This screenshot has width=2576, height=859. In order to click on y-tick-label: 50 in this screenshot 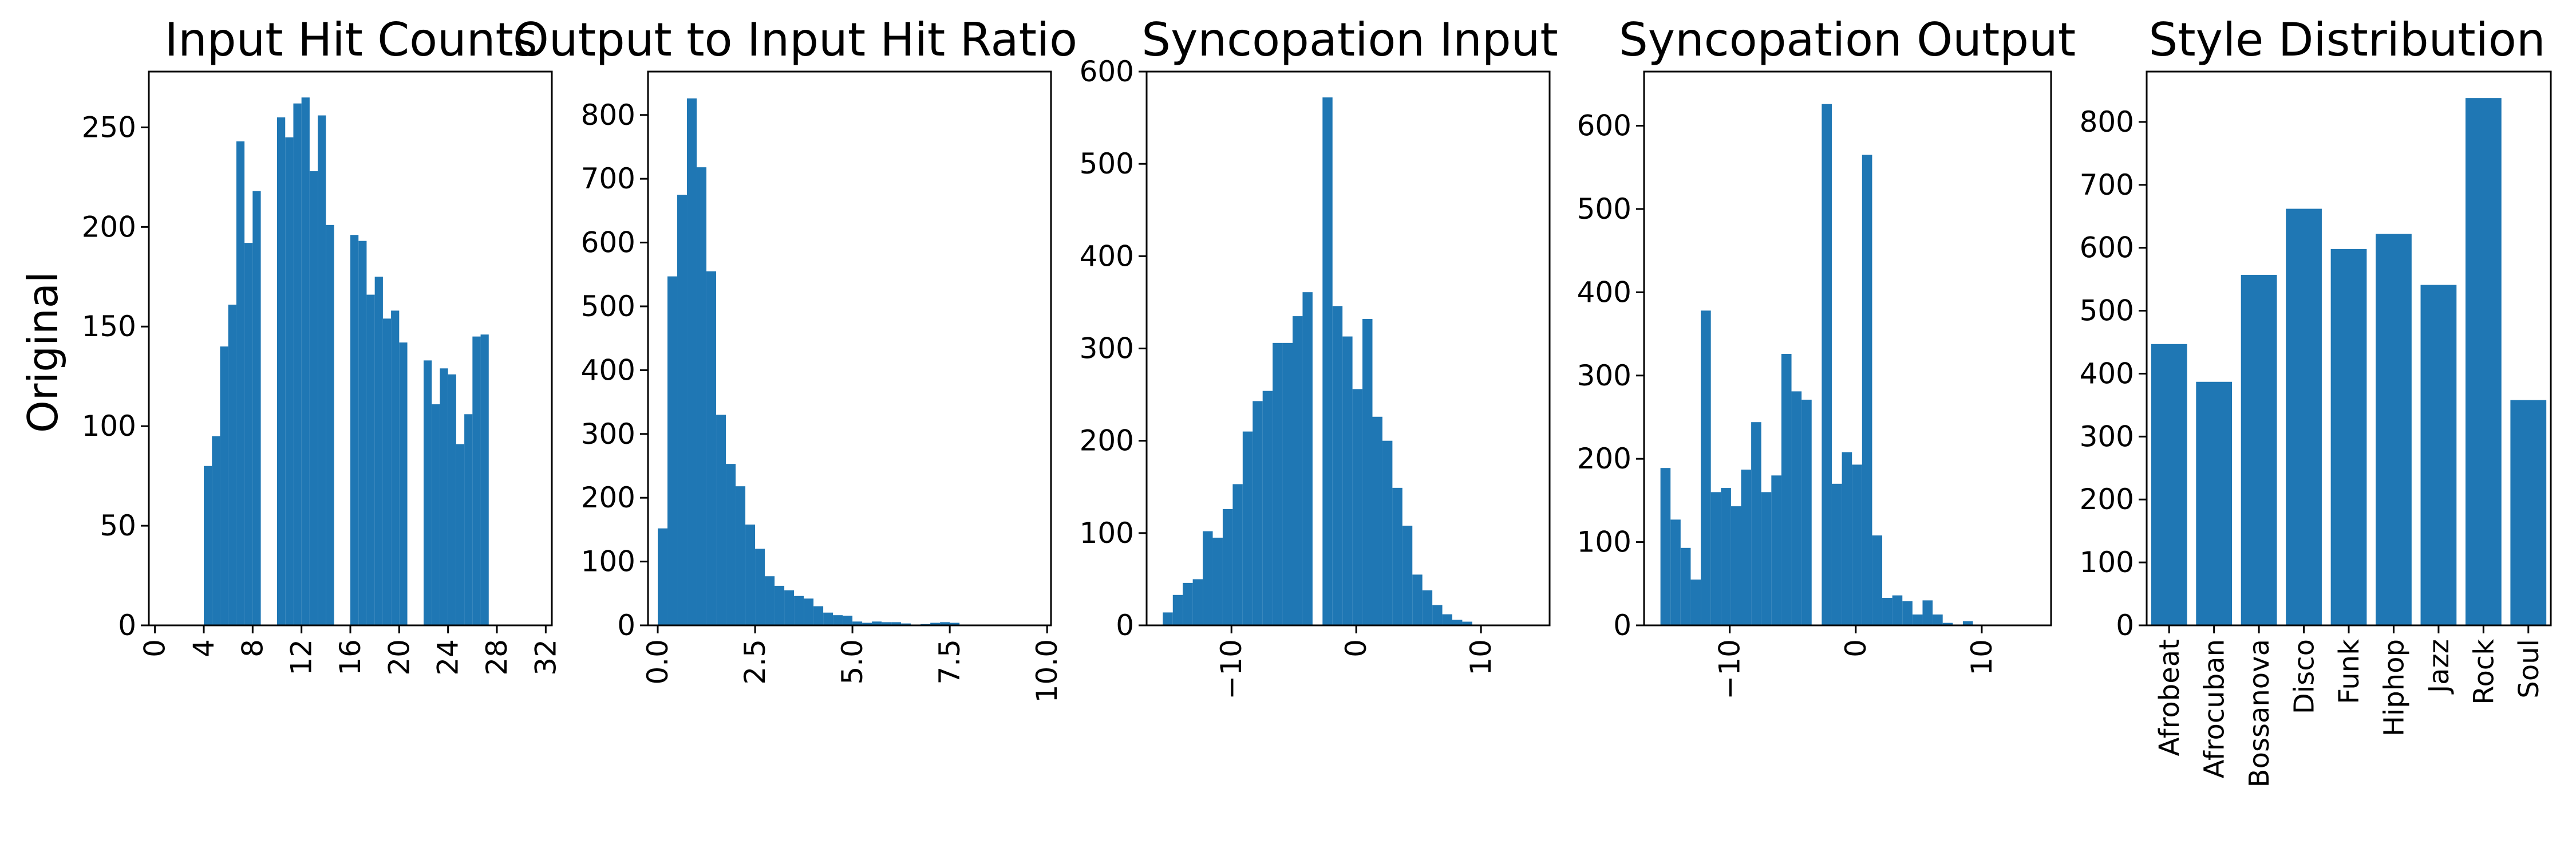, I will do `click(118, 525)`.